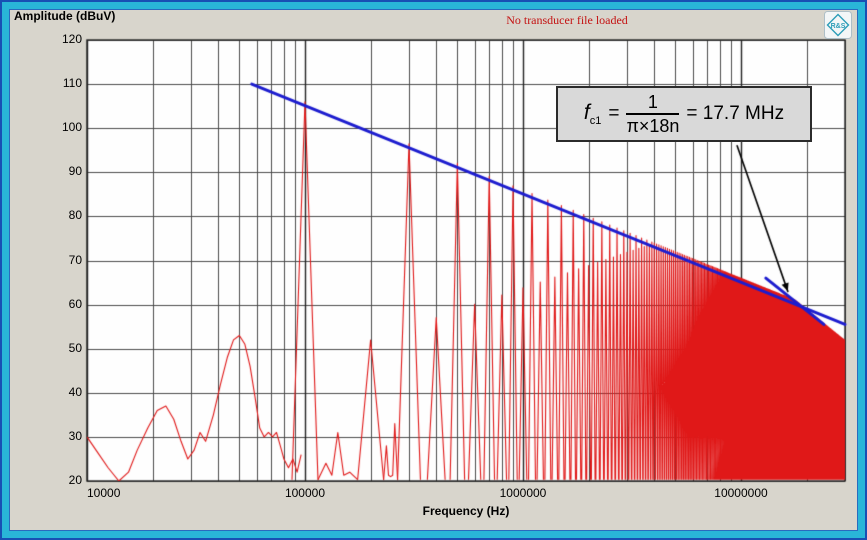 The image size is (867, 540). What do you see at coordinates (595, 121) in the screenshot?
I see `formula-f-subscript: c1` at bounding box center [595, 121].